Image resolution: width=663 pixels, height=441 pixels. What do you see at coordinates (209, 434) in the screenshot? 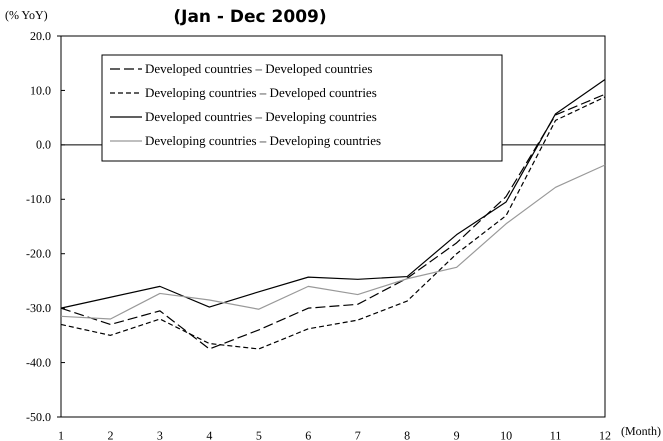
I see `x-tick-label: 4` at bounding box center [209, 434].